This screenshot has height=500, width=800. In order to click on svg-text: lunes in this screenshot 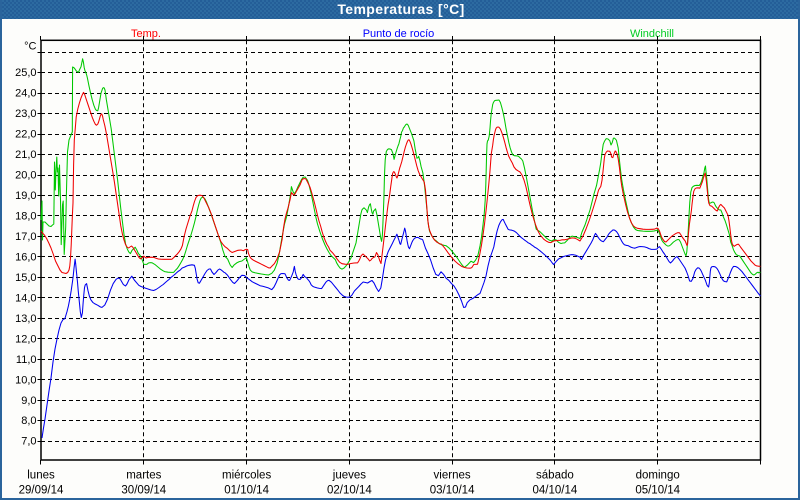, I will do `click(41, 476)`.